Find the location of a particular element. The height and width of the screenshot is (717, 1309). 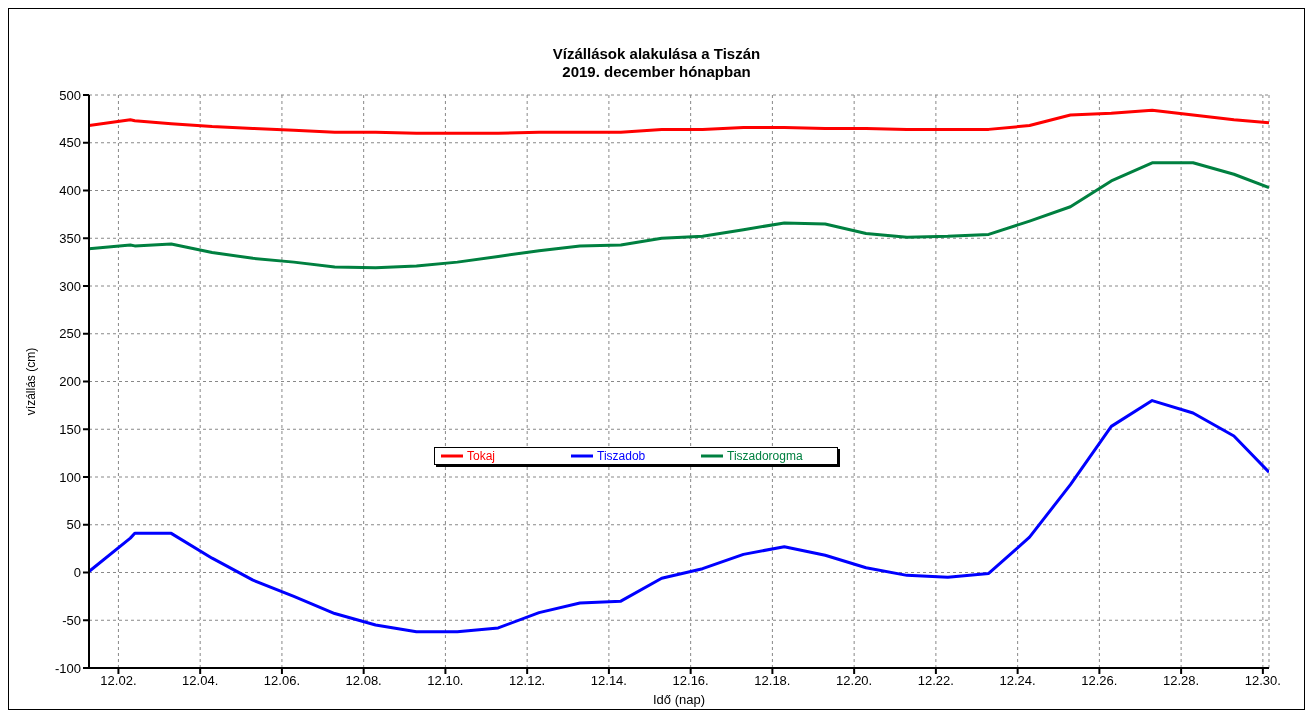

x-tick-label: 12.16. is located at coordinates (690, 681).